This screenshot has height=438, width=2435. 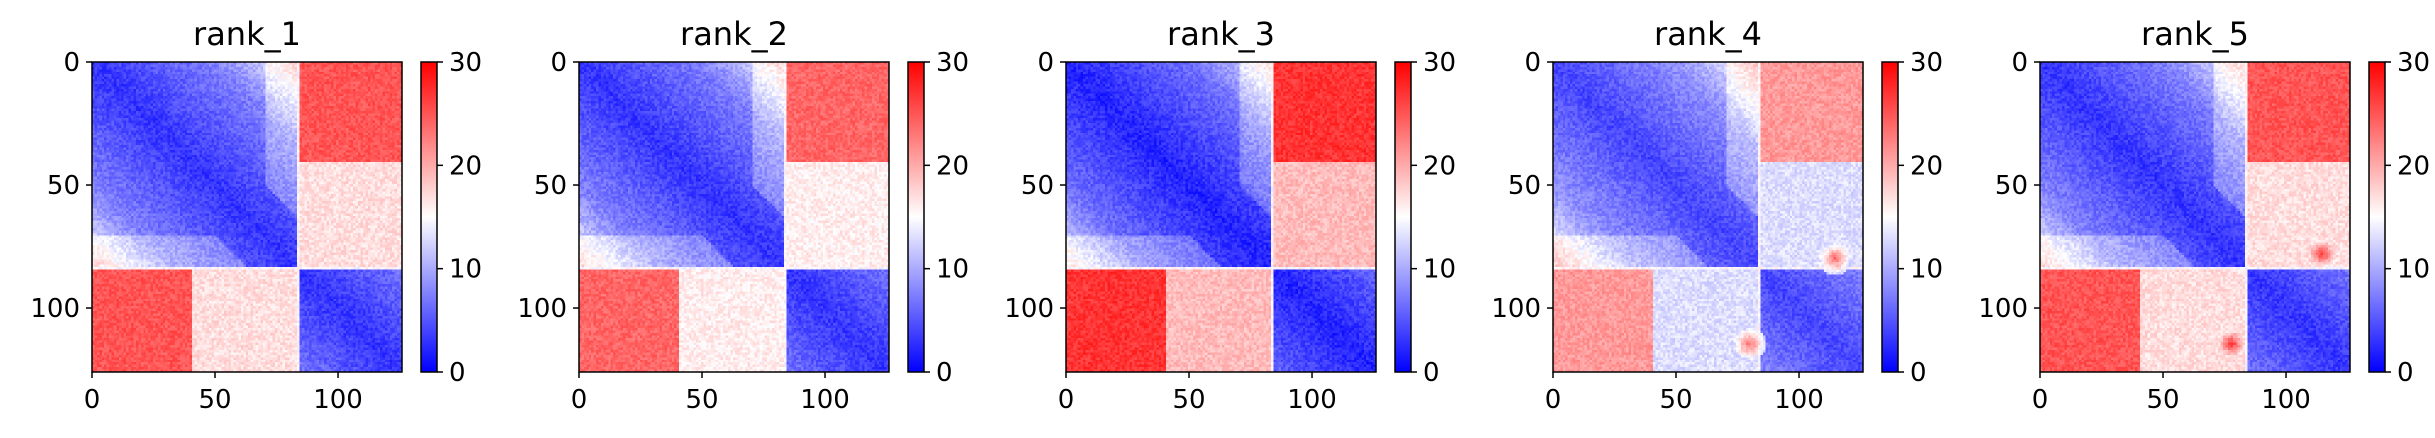 I want to click on chart-title: rank_4, so click(x=1708, y=34).